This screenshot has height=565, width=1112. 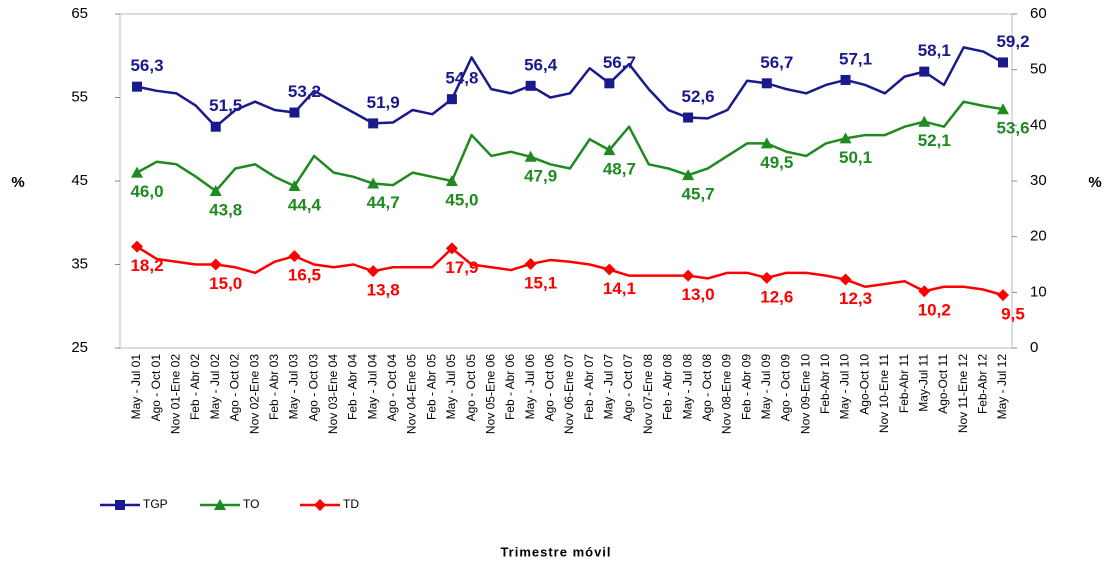 What do you see at coordinates (864, 384) in the screenshot?
I see `x-tick-label: Ago-Oct 10` at bounding box center [864, 384].